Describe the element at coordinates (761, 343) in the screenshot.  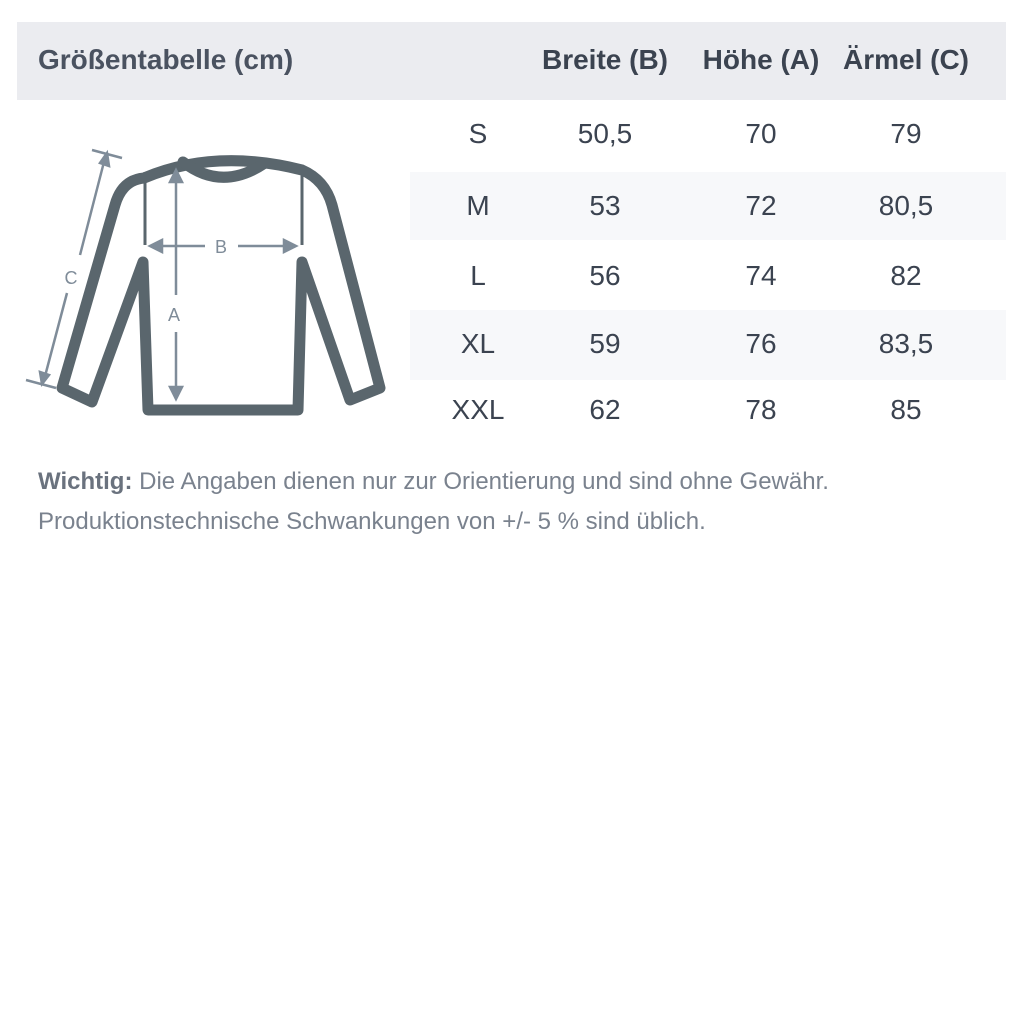
I see `cell-a: 76` at that location.